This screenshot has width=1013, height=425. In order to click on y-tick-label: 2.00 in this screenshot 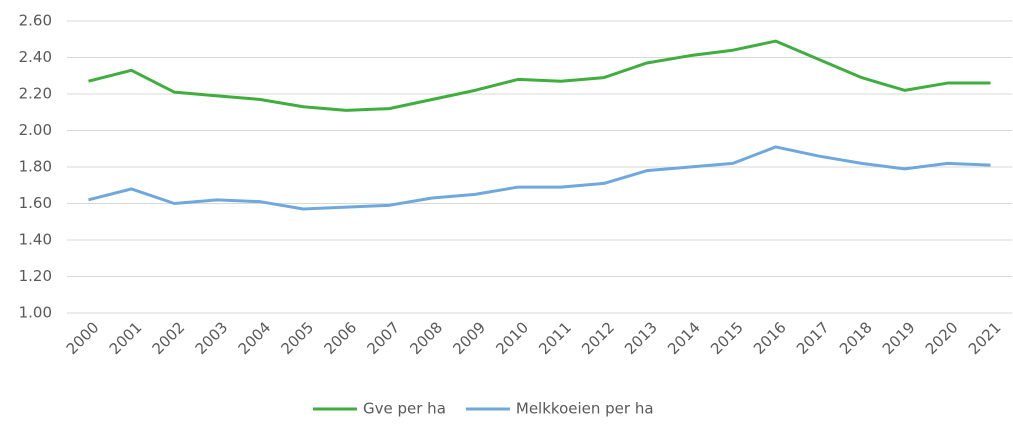, I will do `click(35, 130)`.